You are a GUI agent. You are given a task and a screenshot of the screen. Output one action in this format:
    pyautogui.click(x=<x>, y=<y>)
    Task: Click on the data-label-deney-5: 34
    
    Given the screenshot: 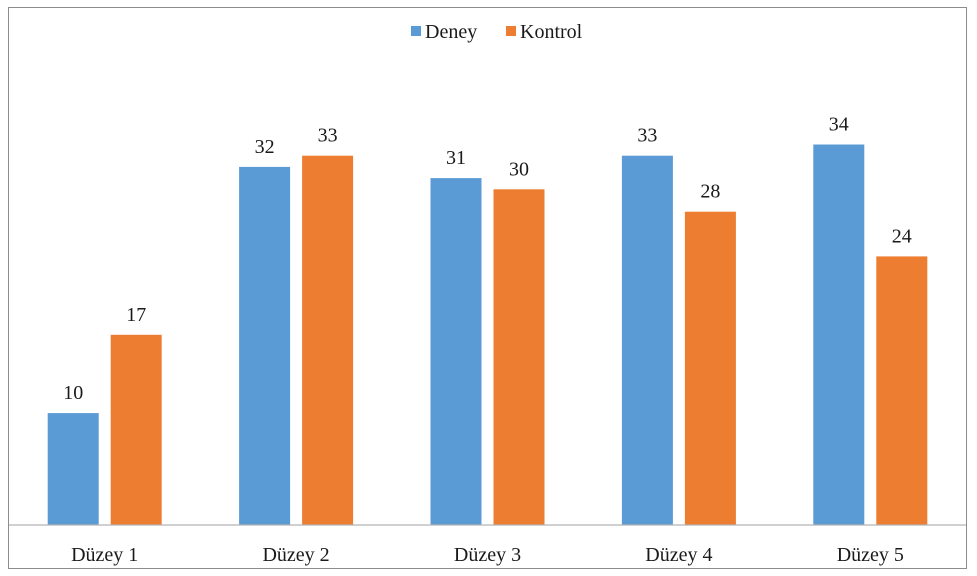 What is the action you would take?
    pyautogui.click(x=839, y=125)
    